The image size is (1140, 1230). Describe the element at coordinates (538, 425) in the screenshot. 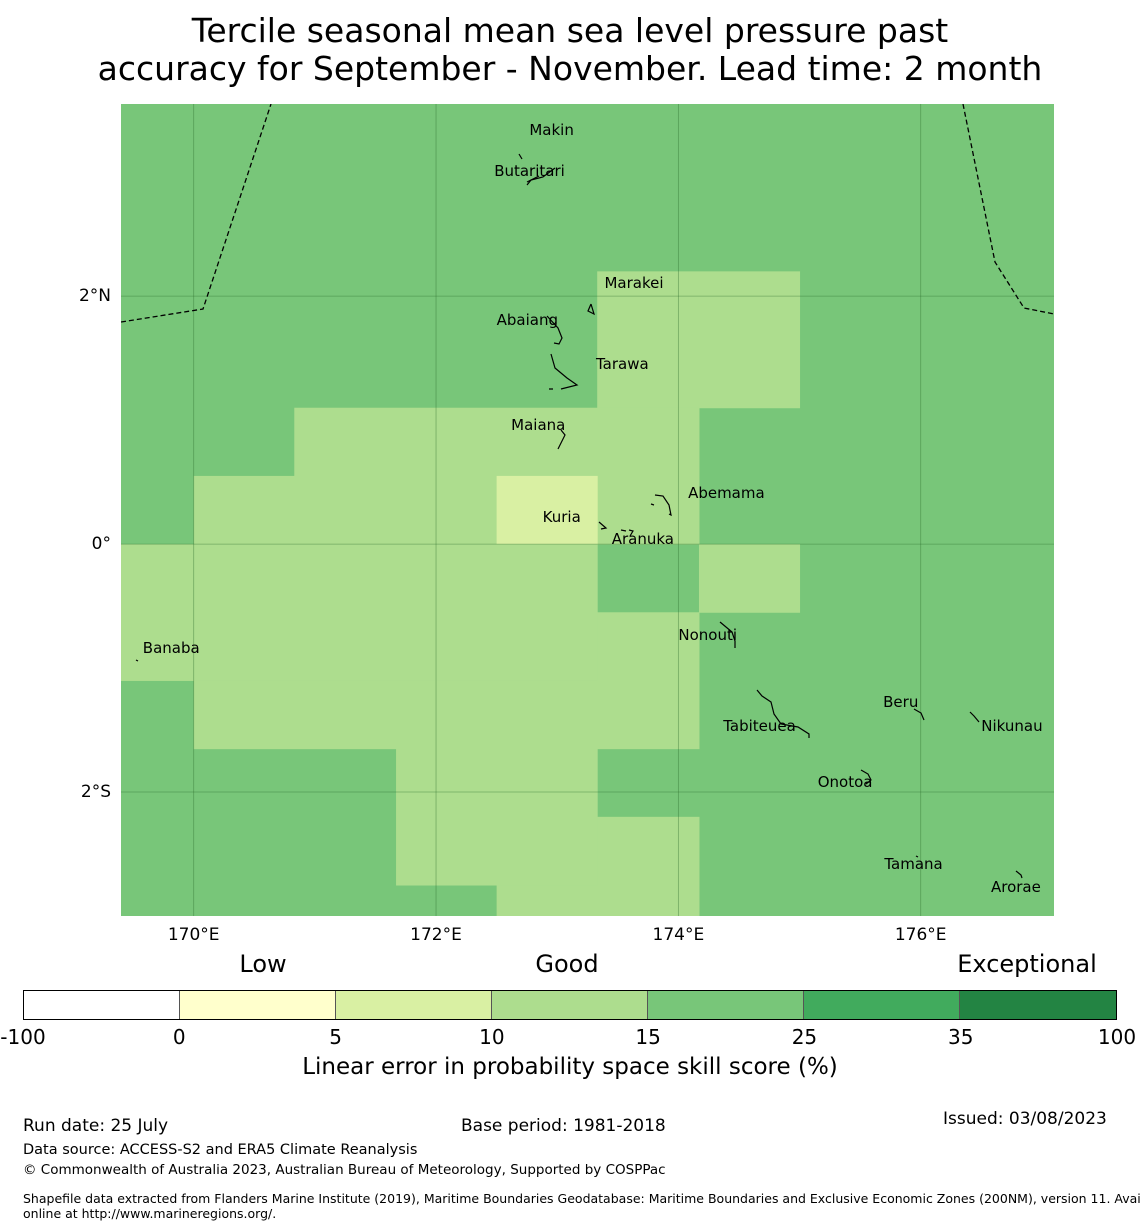

I see `place-label: Maiana` at that location.